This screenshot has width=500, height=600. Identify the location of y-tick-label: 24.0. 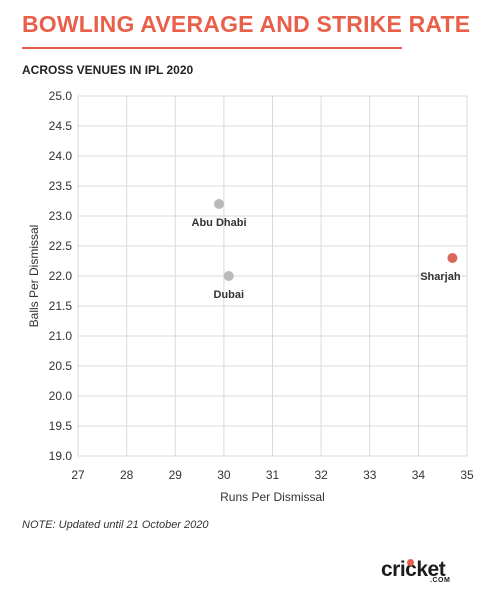
(61, 156).